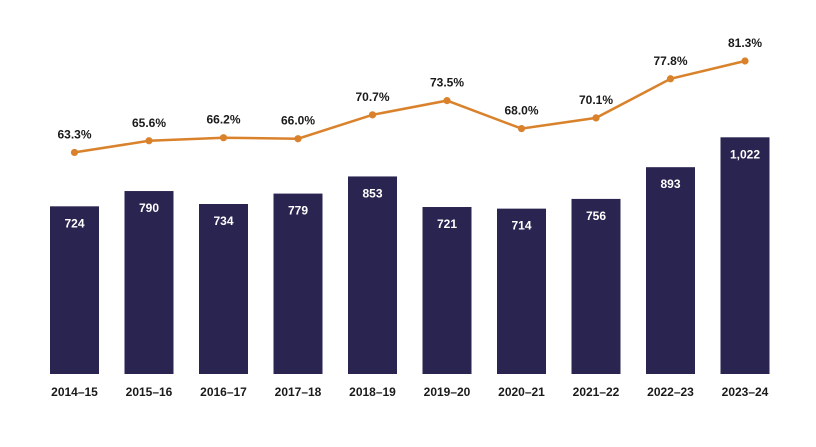 The image size is (816, 447). I want to click on bar-2014–15, so click(74, 290).